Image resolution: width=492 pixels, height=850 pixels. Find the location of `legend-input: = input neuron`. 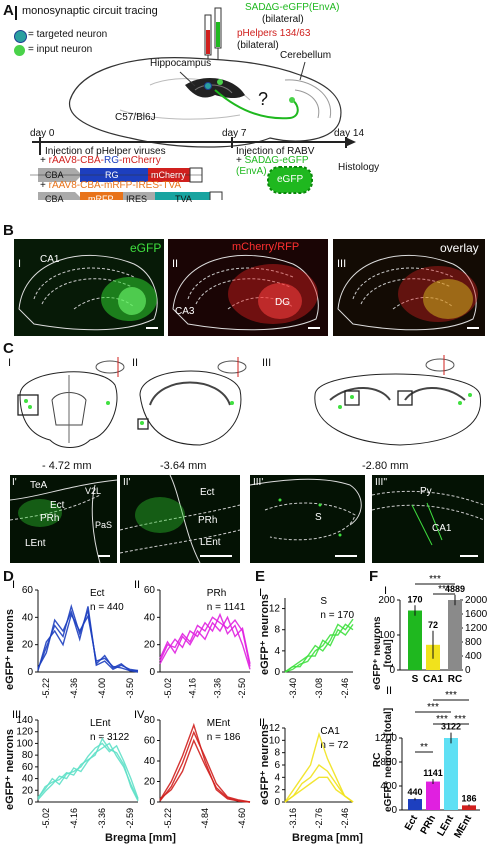

legend-input: = input neuron is located at coordinates (60, 49).